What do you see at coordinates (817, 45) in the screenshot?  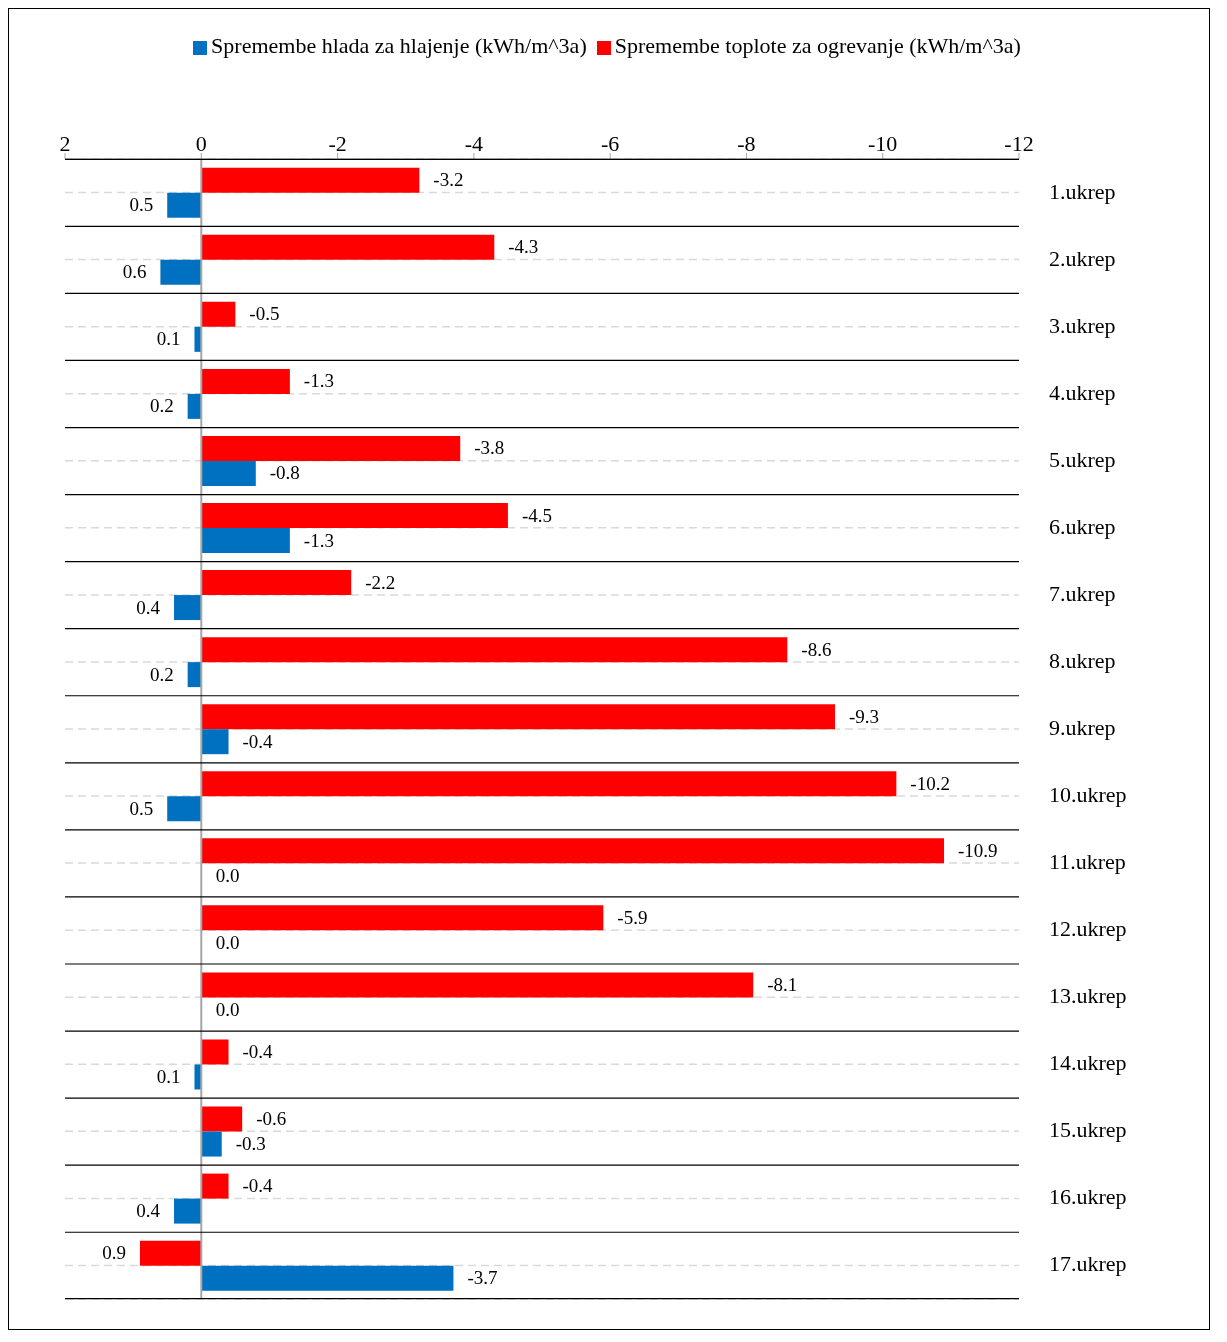 I see `legend-label: Spremembe toplote za ogrevanje (kWh/m^3a)` at bounding box center [817, 45].